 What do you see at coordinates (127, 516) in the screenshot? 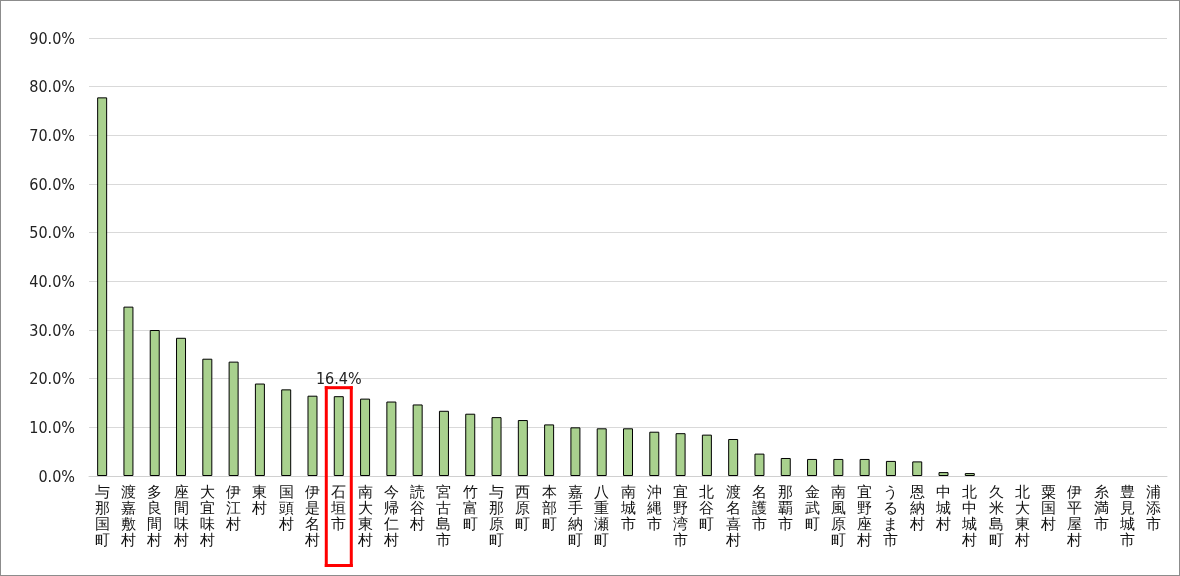
I see `x-tick-label: 渡嘉敷村` at bounding box center [127, 516].